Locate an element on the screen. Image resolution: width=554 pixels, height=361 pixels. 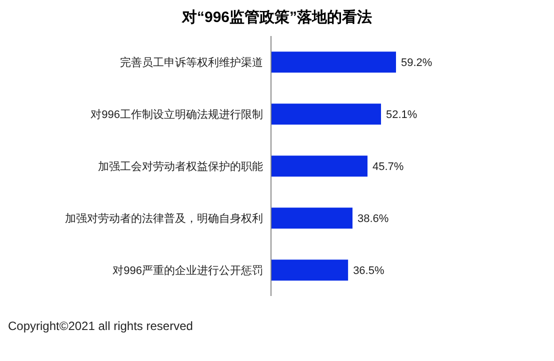
chart-title: 对“996监管政策”落地的看法 is located at coordinates (277, 17).